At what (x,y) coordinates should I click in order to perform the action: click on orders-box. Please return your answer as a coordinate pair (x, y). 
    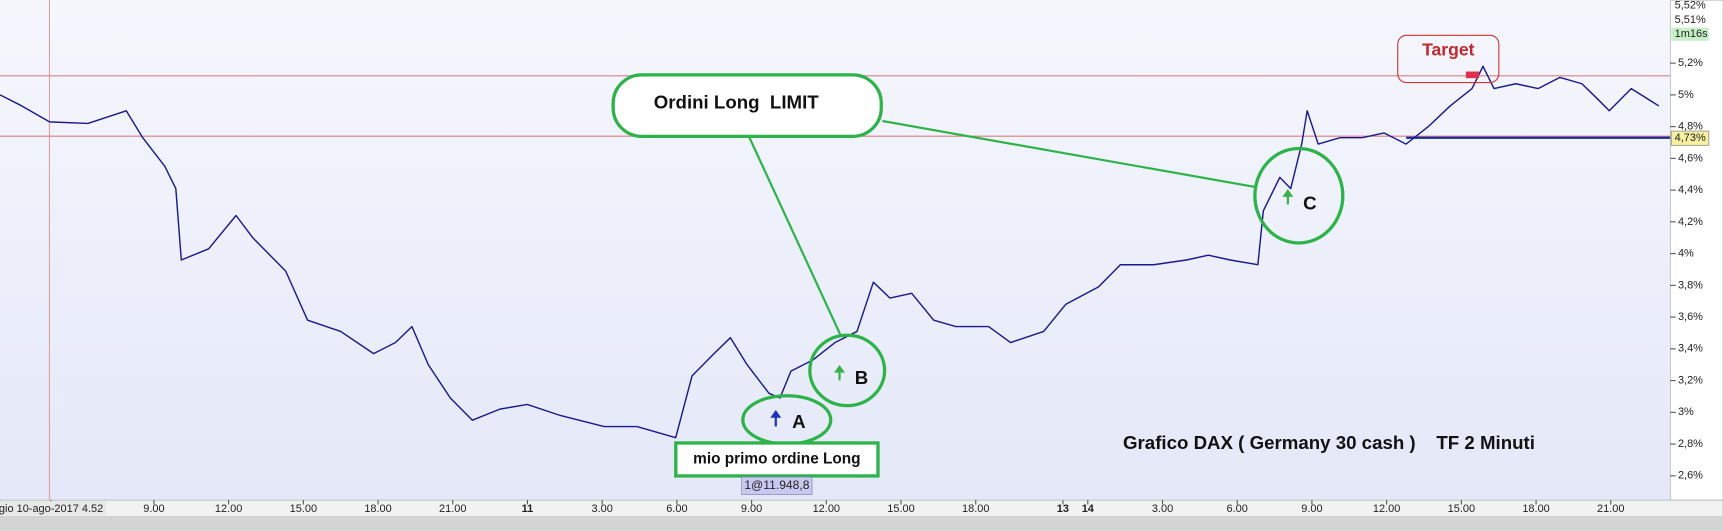
    Looking at the image, I should click on (747, 106).